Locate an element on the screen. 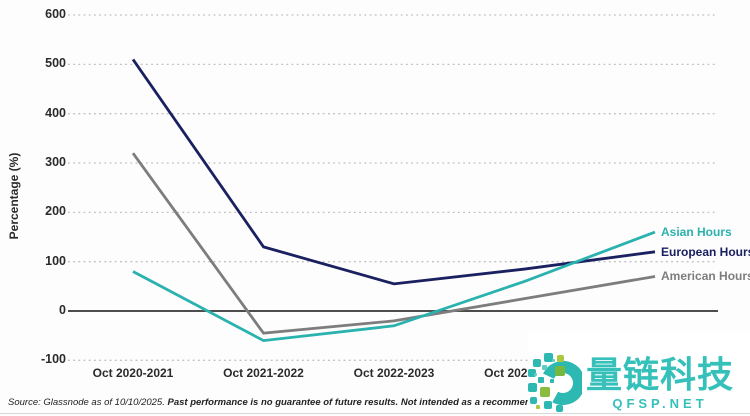  watermark-logo-icon is located at coordinates (555, 382).